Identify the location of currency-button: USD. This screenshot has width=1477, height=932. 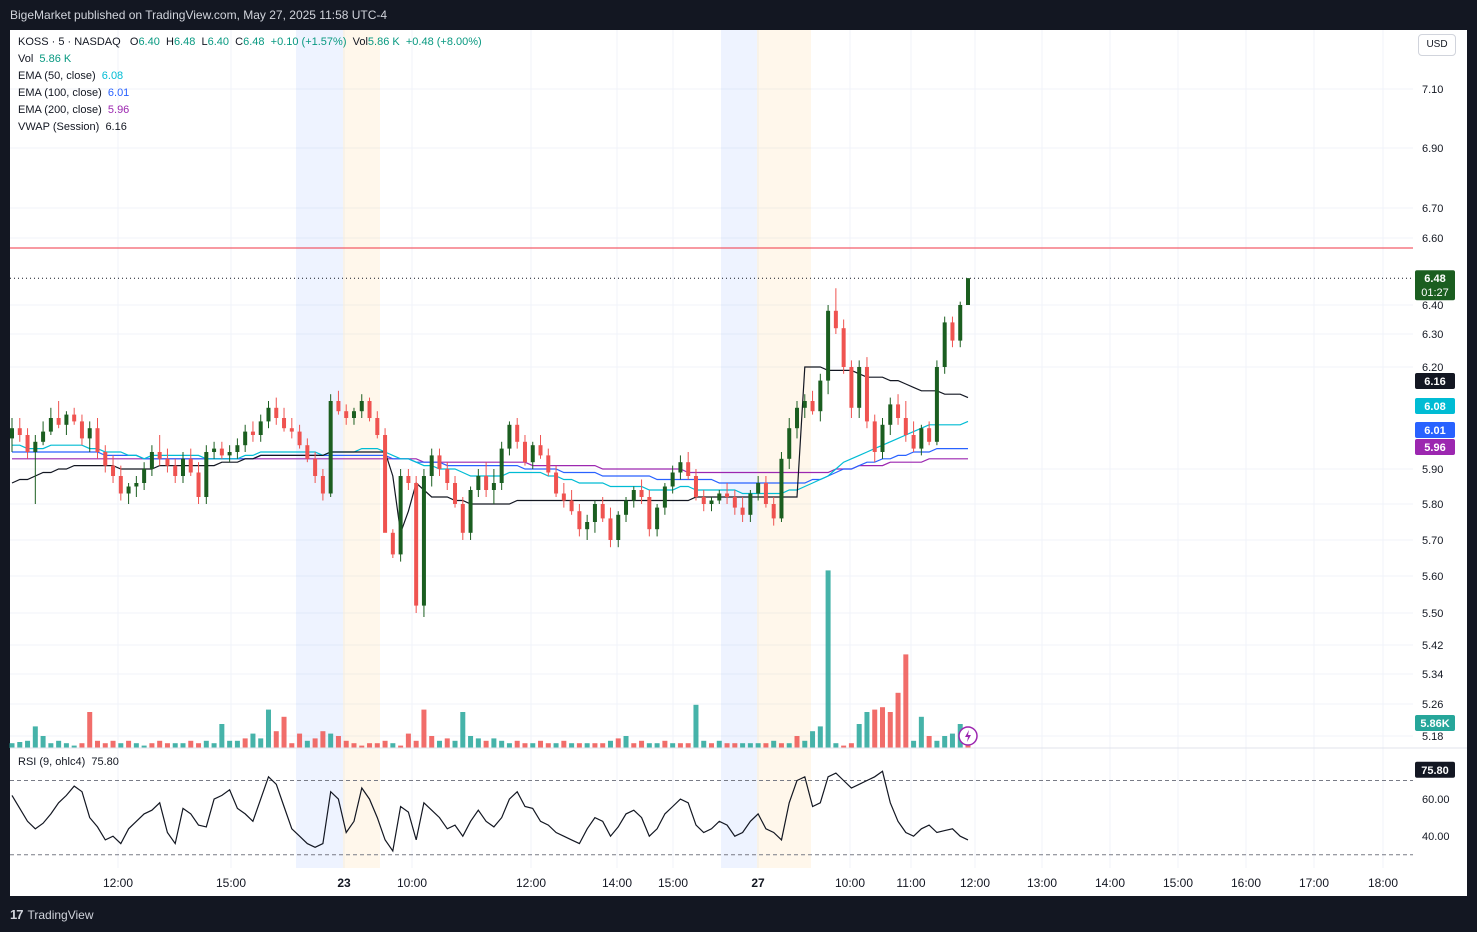
(1437, 45).